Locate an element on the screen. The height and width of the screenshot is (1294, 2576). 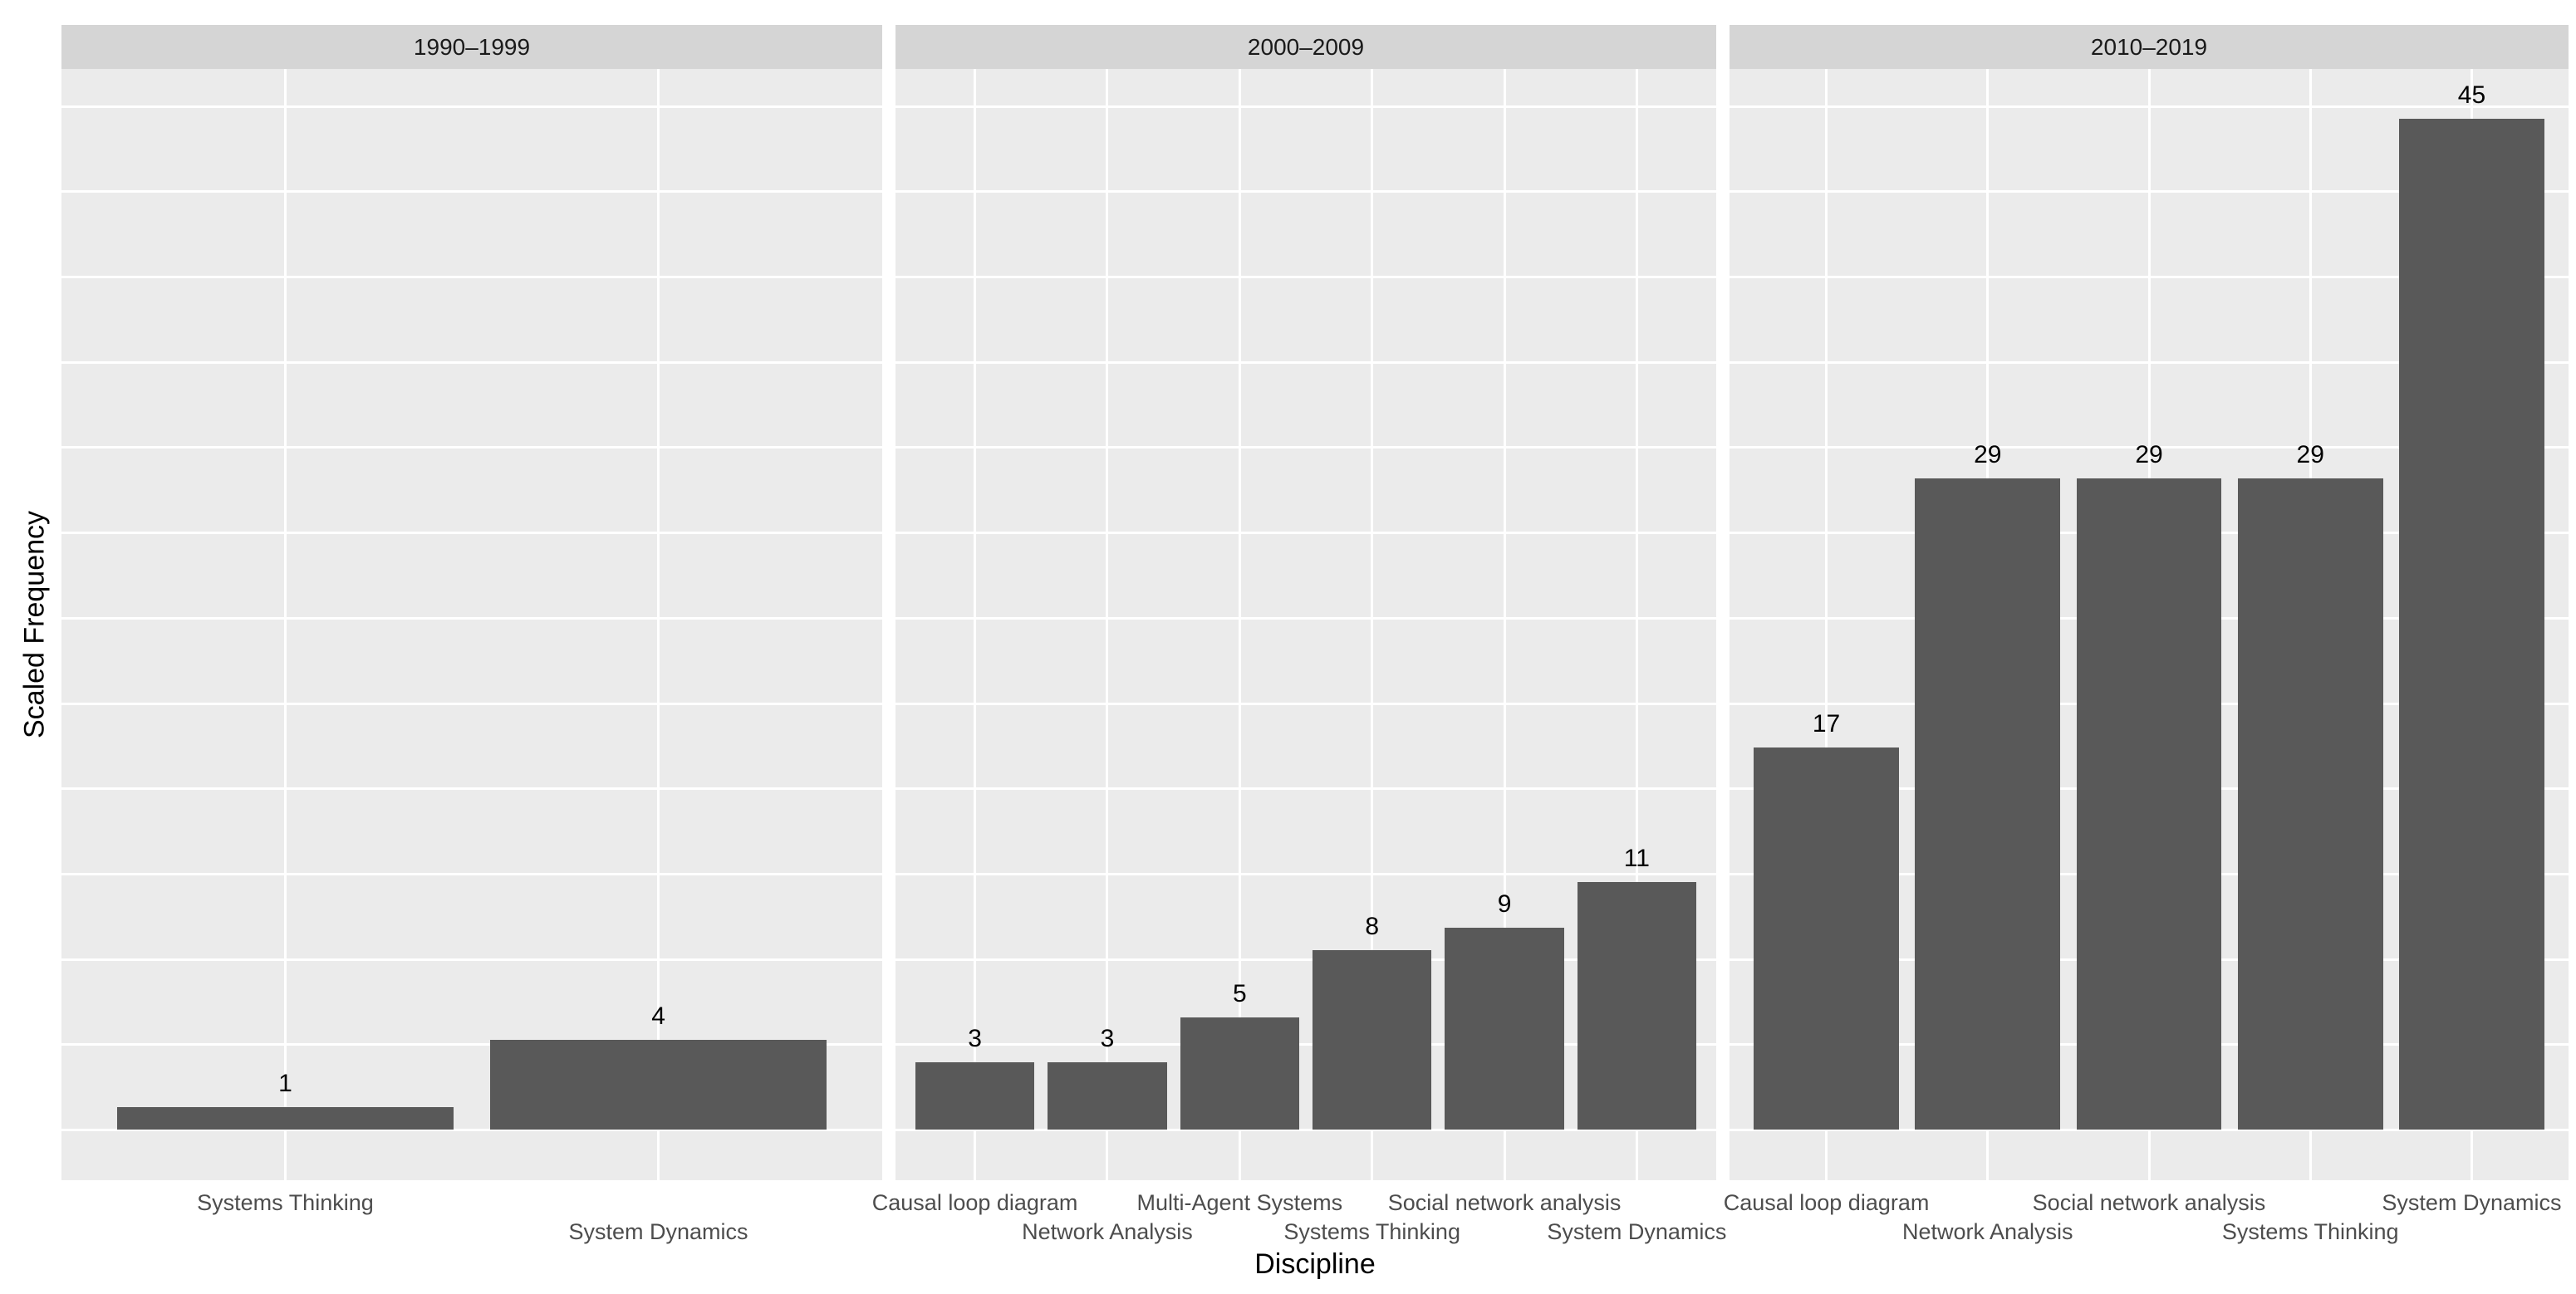
facet-strip-label: 2000–2009 is located at coordinates (1306, 46).